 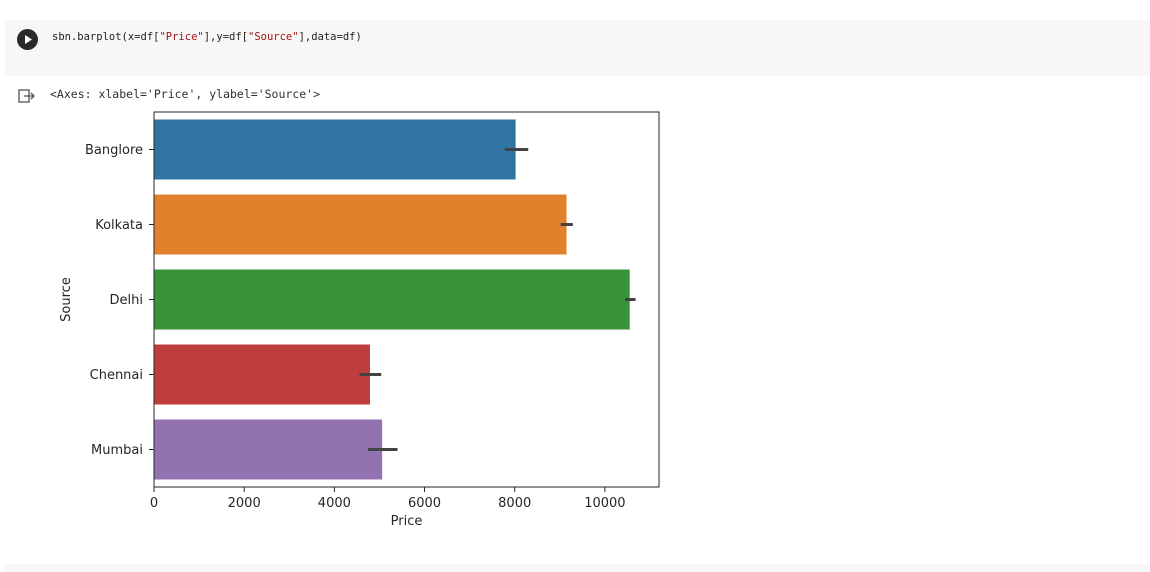 I want to click on x-tick-label: 0, so click(x=154, y=503).